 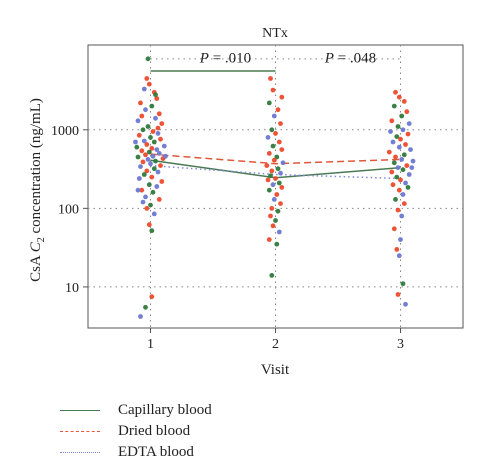 I want to click on legend-label: Dried blood, so click(x=154, y=430).